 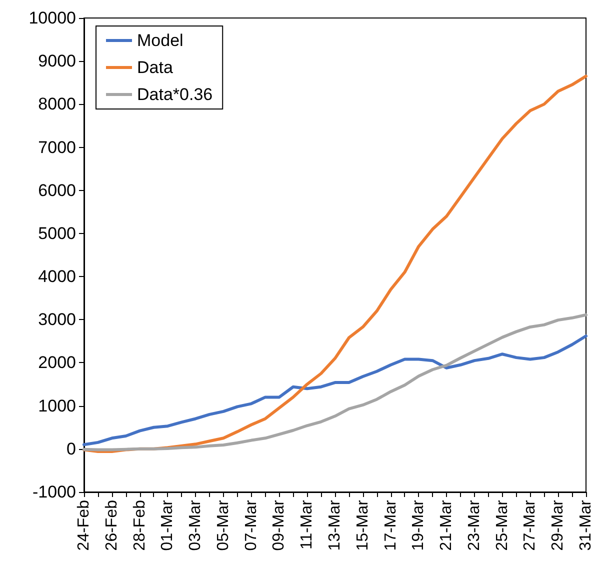 What do you see at coordinates (52, 18) in the screenshot?
I see `y-tick-label: 10000` at bounding box center [52, 18].